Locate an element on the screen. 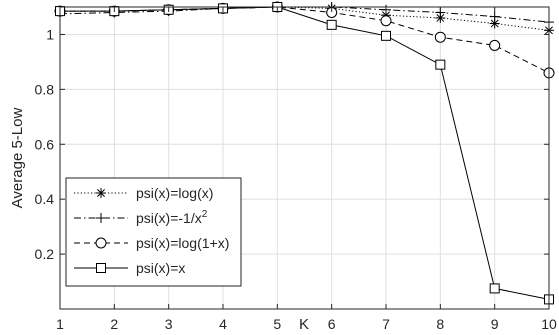 Image resolution: width=559 pixels, height=335 pixels. y-tick-label: 0.4 is located at coordinates (45, 199).